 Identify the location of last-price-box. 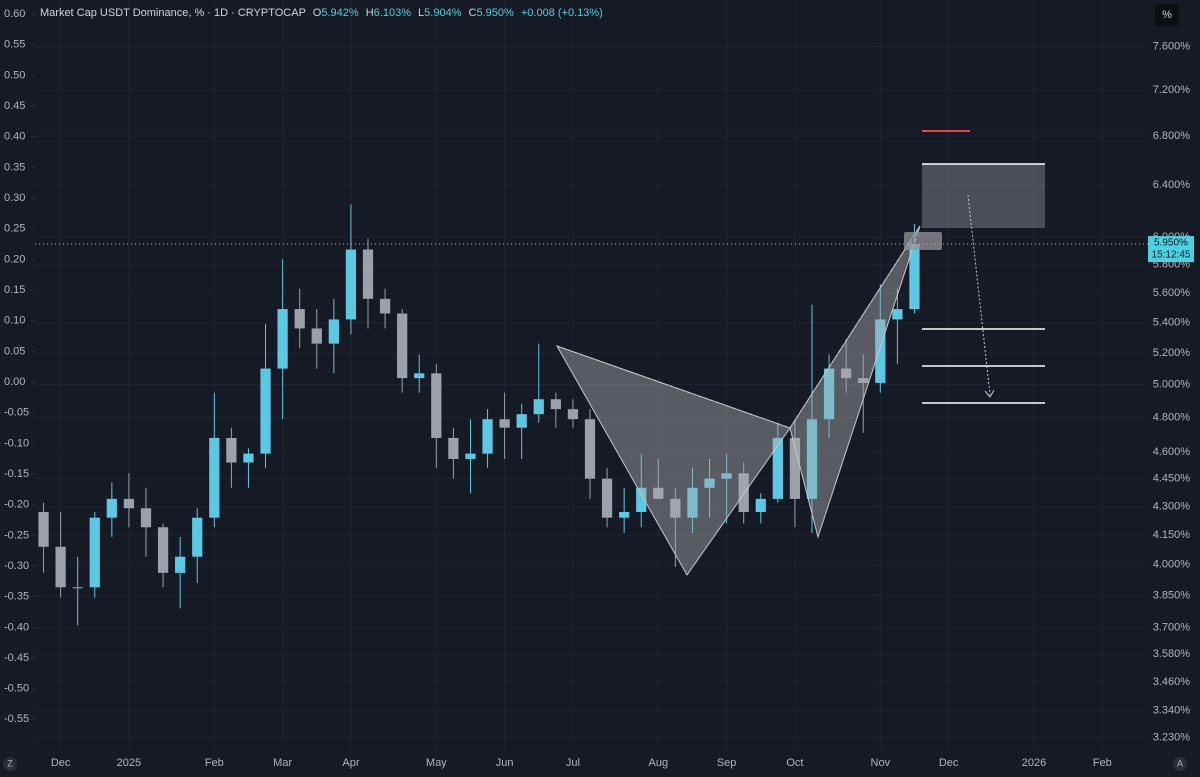
(1171, 249).